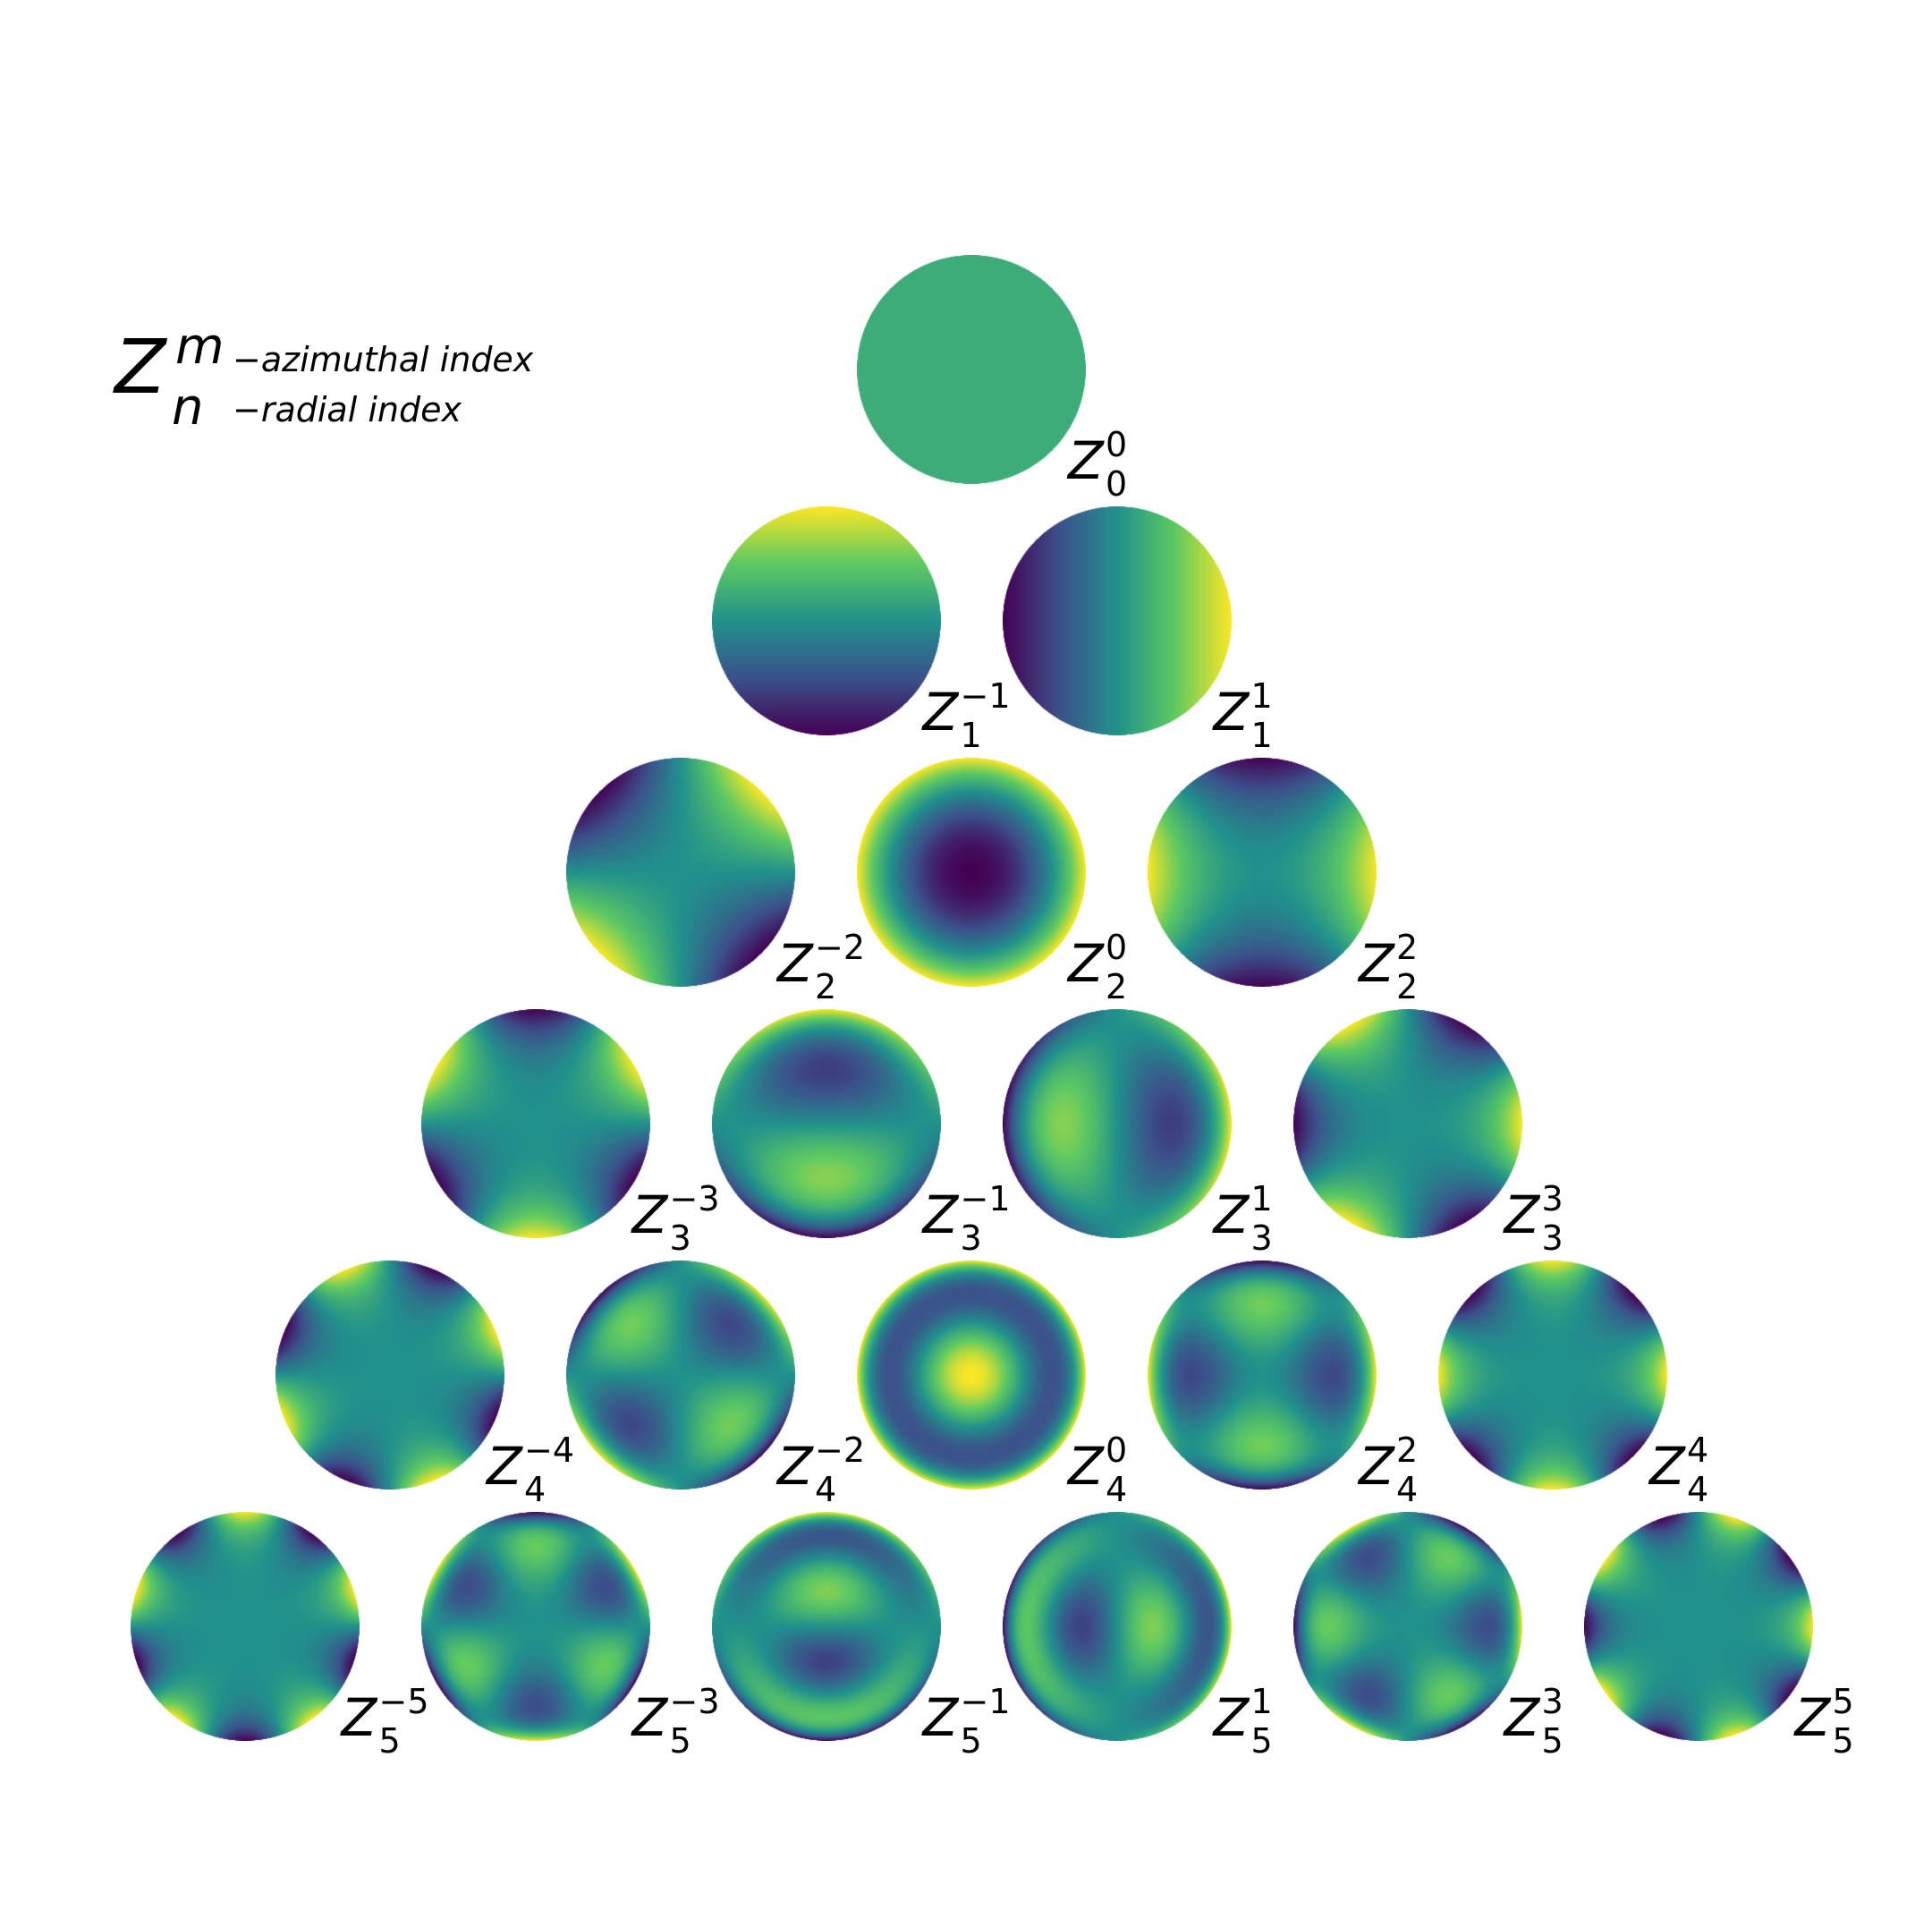 The image size is (1932, 1927). What do you see at coordinates (535, 1626) in the screenshot?
I see `zernike-disk-n5-mneg3` at bounding box center [535, 1626].